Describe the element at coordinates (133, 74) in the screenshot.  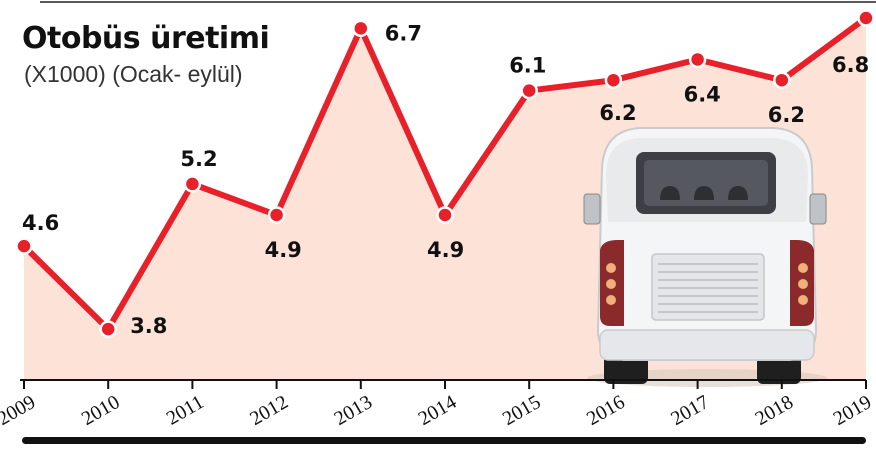
I see `chart-subtitle: (X1000) (Ocak- eylül)` at that location.